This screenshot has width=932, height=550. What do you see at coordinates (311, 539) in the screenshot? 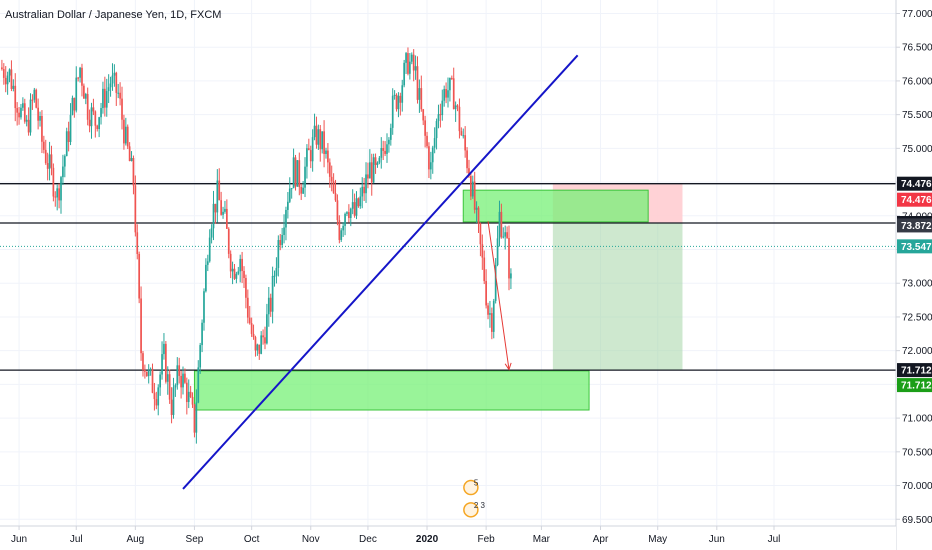
I see `x-tick-label: Nov` at bounding box center [311, 539].